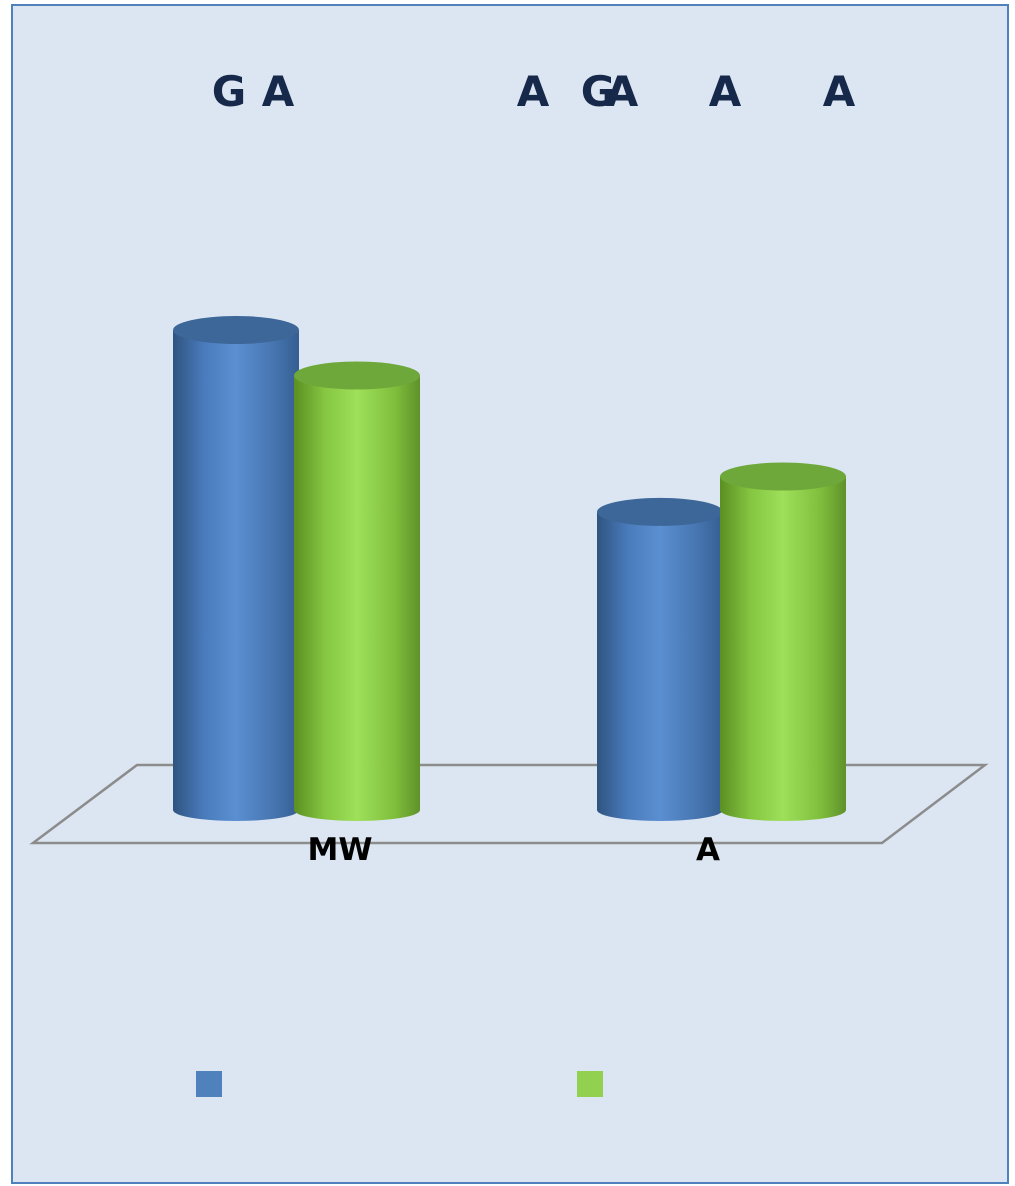 The width and height of the screenshot is (1015, 1186). I want to click on x-tick-label: MW, so click(339, 850).